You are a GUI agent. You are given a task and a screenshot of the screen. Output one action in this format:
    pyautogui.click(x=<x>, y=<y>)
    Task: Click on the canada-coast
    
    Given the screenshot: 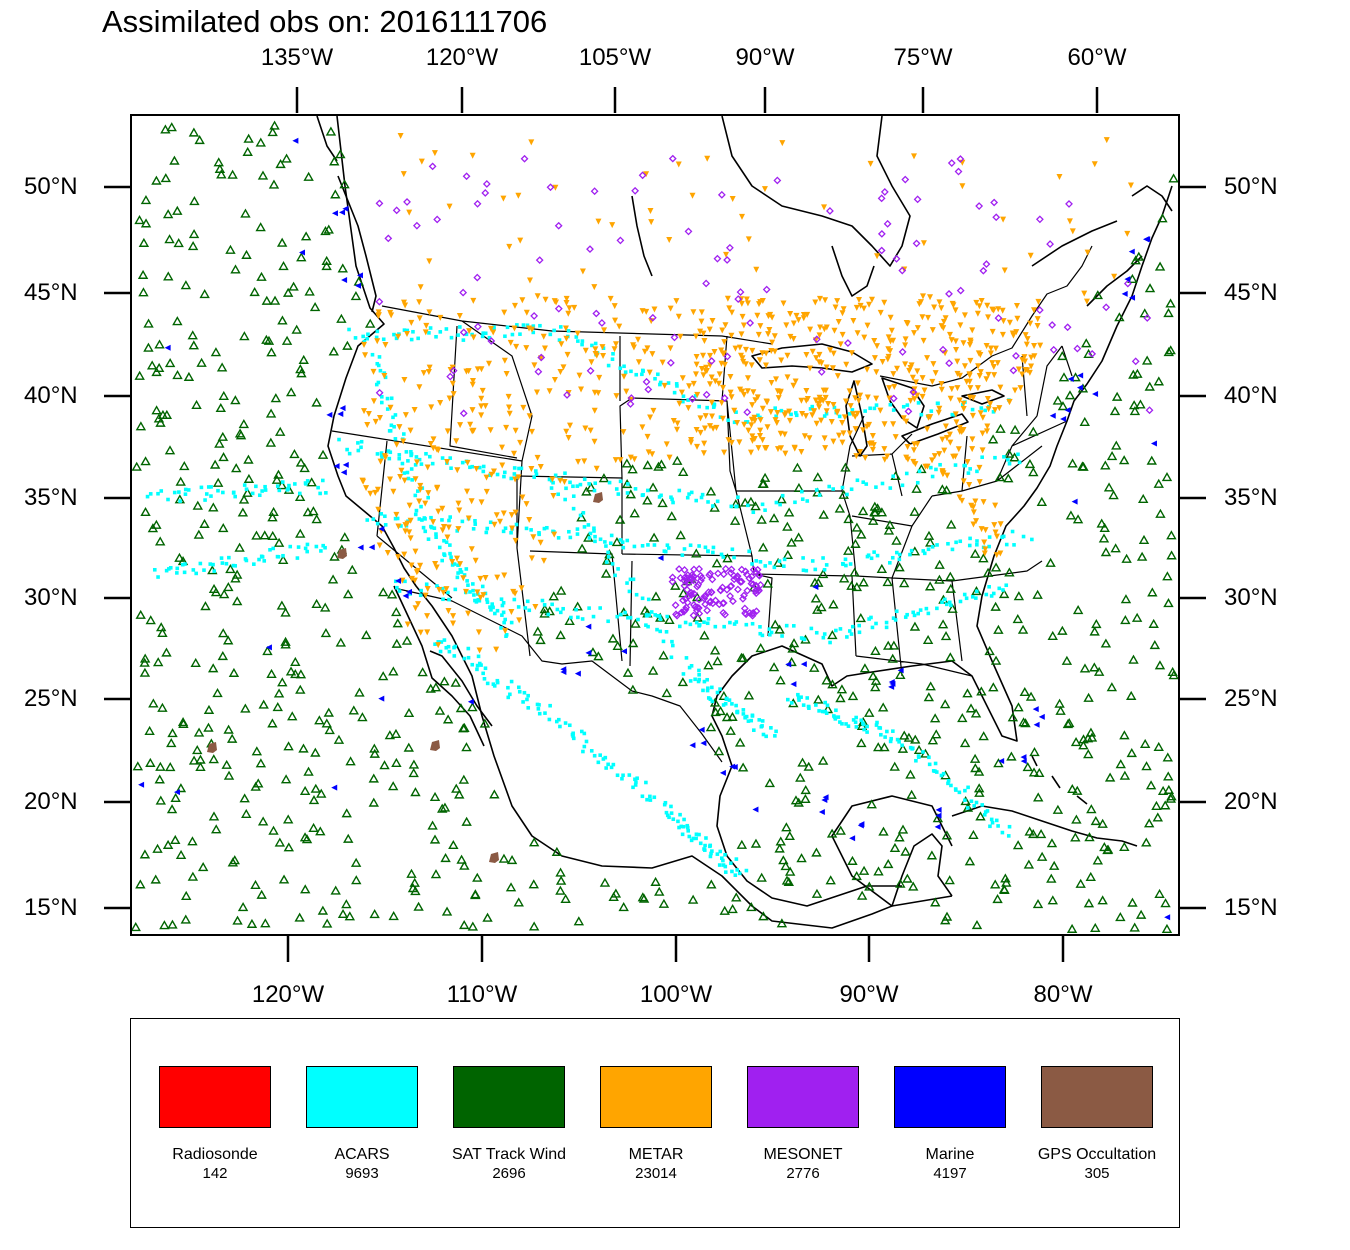 What is the action you would take?
    pyautogui.click(x=327, y=139)
    